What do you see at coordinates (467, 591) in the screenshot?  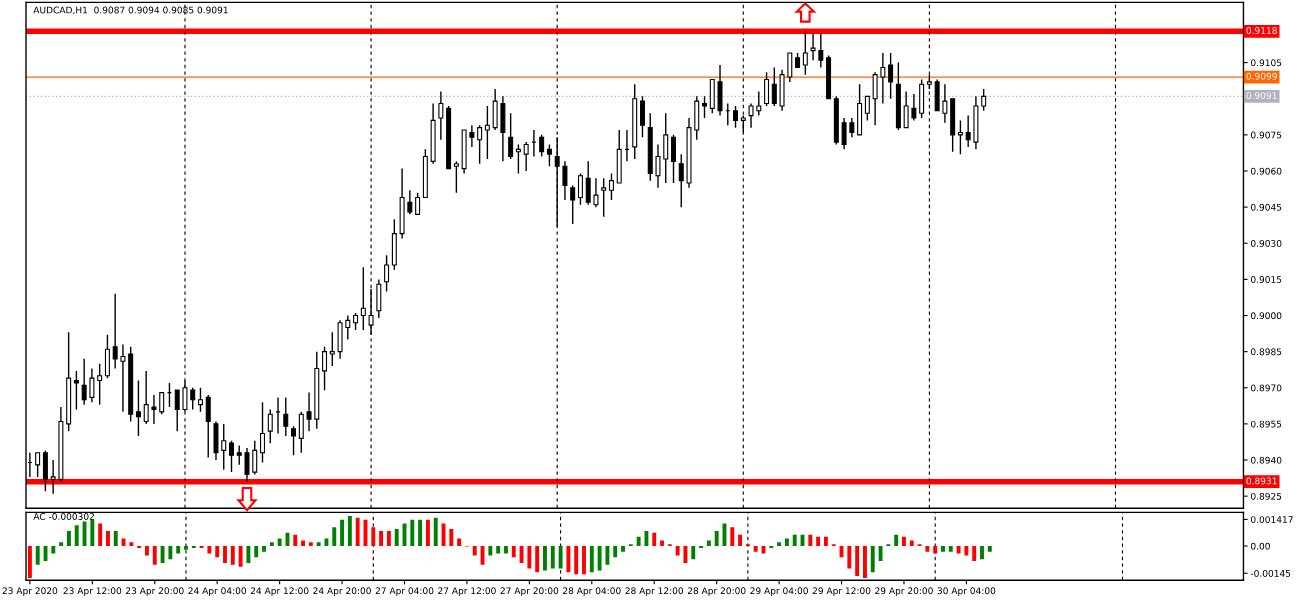 I see `x-tick-label: 27 Apr 12:00` at bounding box center [467, 591].